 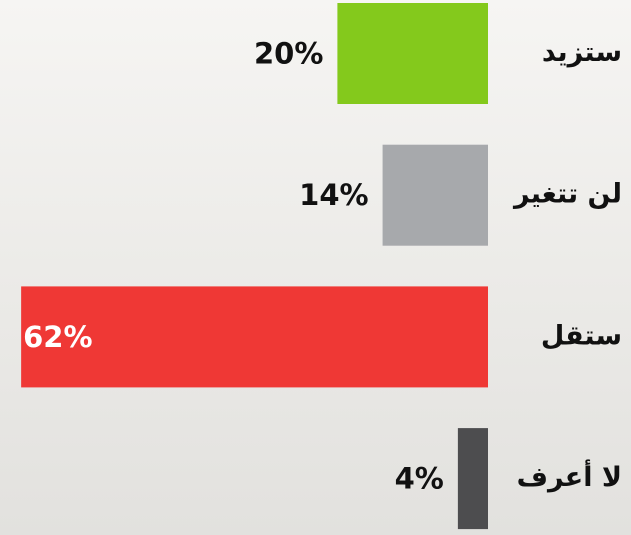 I want to click on value-label: 62%, so click(x=57, y=337).